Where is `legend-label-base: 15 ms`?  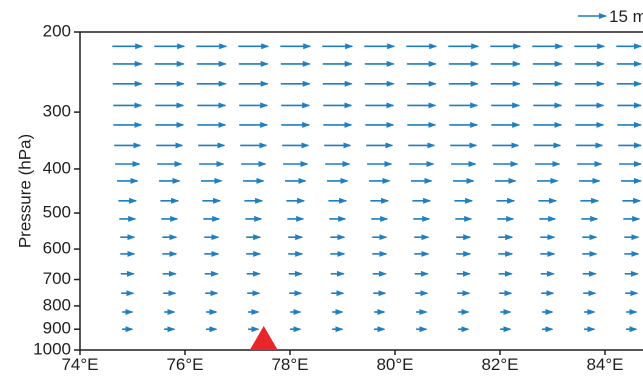
legend-label-base: 15 ms is located at coordinates (626, 16).